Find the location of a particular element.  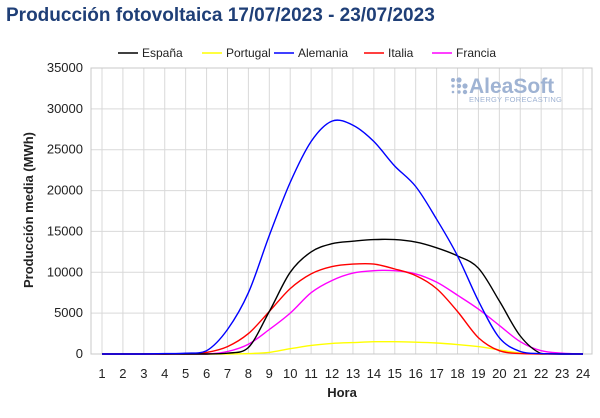

legend-label: Alemania is located at coordinates (323, 53).